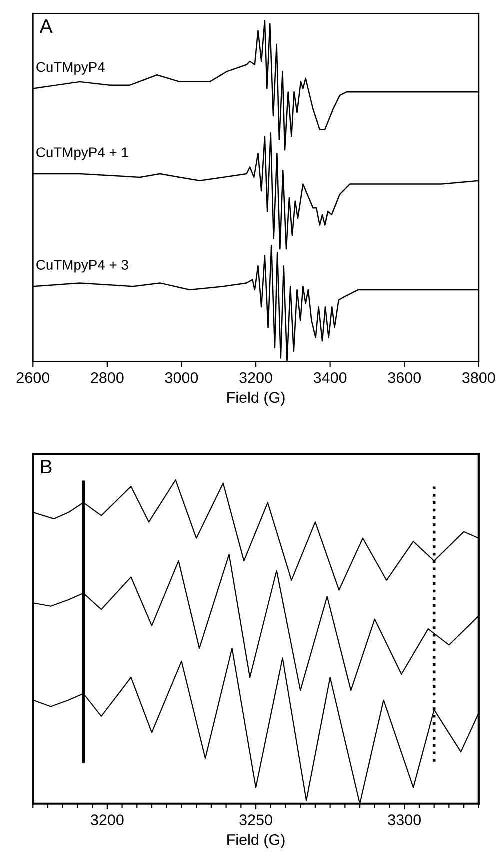  I want to click on x-tick-label: 3600, so click(405, 378).